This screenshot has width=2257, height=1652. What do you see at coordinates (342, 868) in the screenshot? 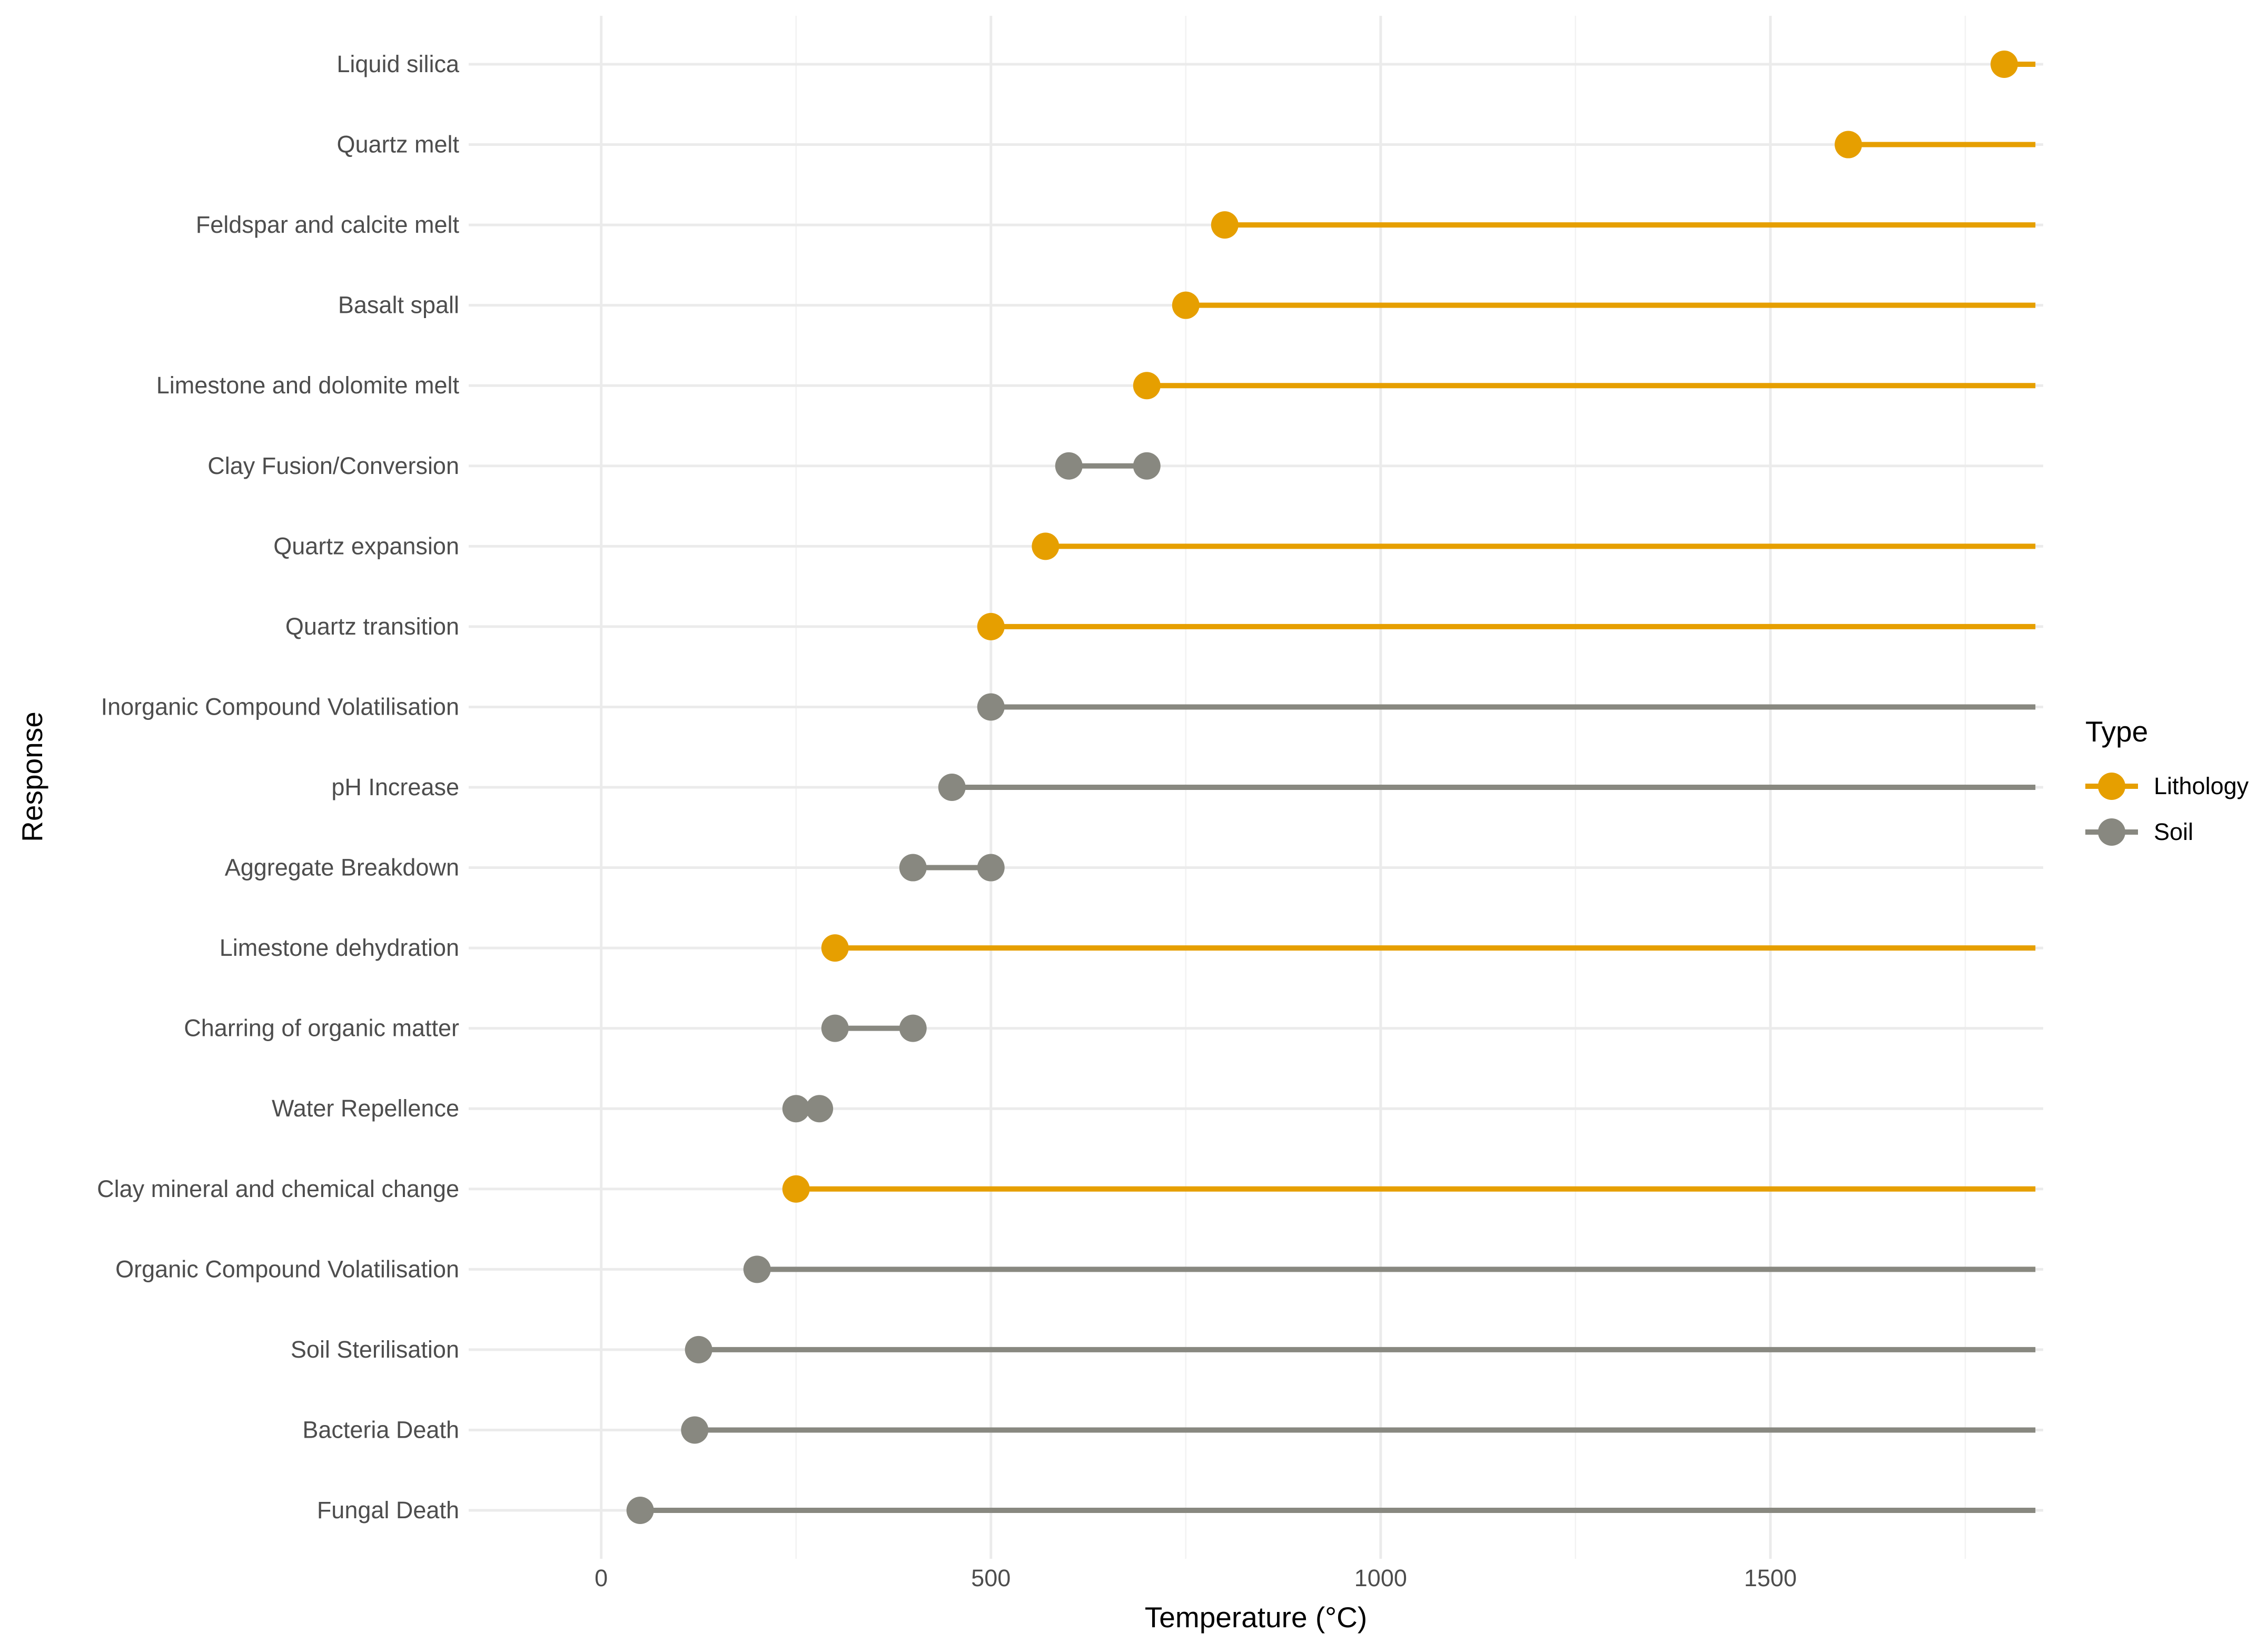
I see `y-tick-label: Aggregate Breakdown` at bounding box center [342, 868].